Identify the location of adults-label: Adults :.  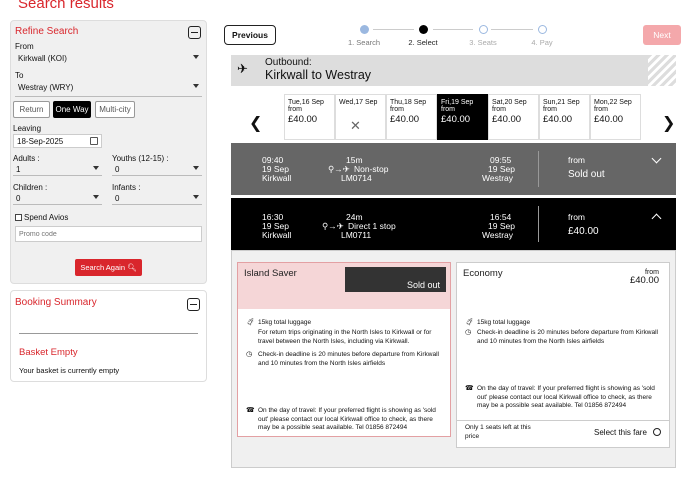
(26, 158).